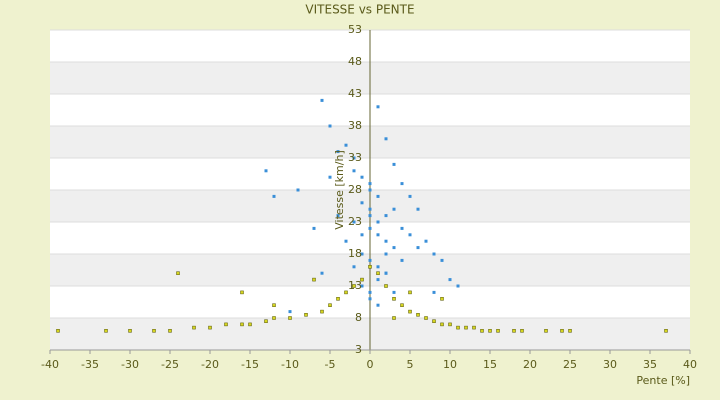 This screenshot has width=720, height=400. I want to click on y-tick-label: 53, so click(355, 29).